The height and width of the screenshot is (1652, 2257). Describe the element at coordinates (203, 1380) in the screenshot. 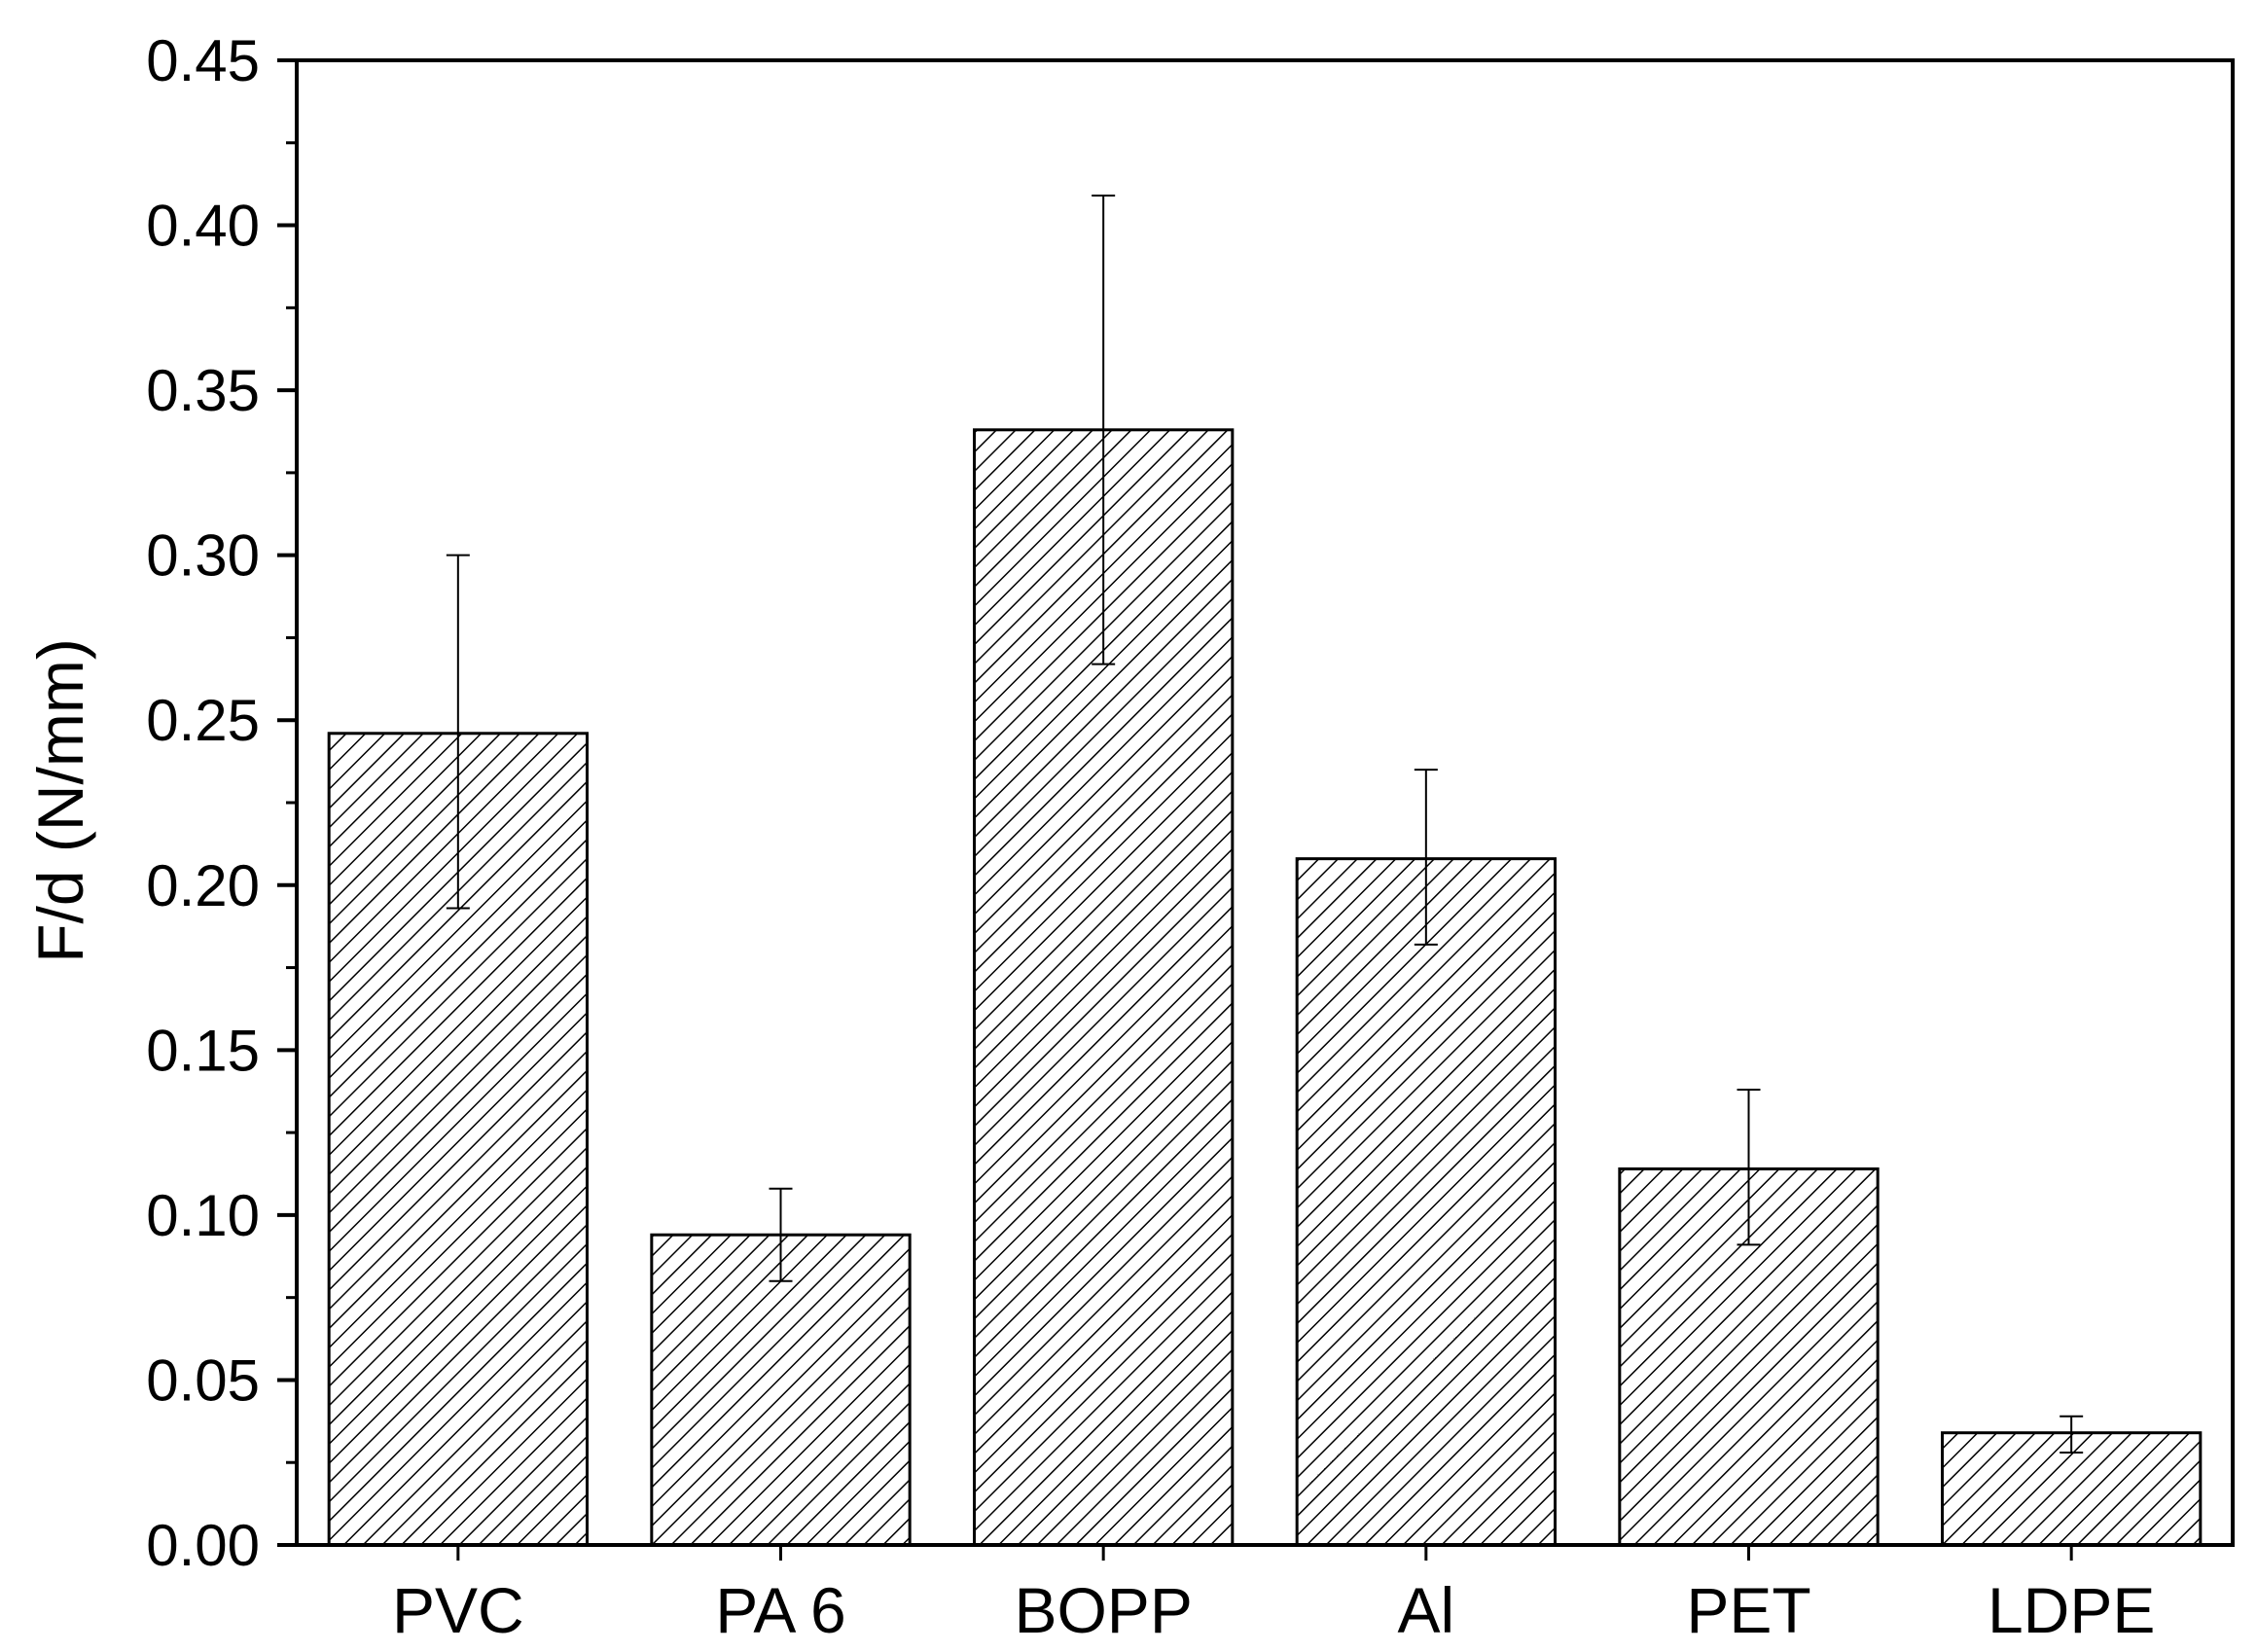

I see `y-tick-label: 0.05` at that location.